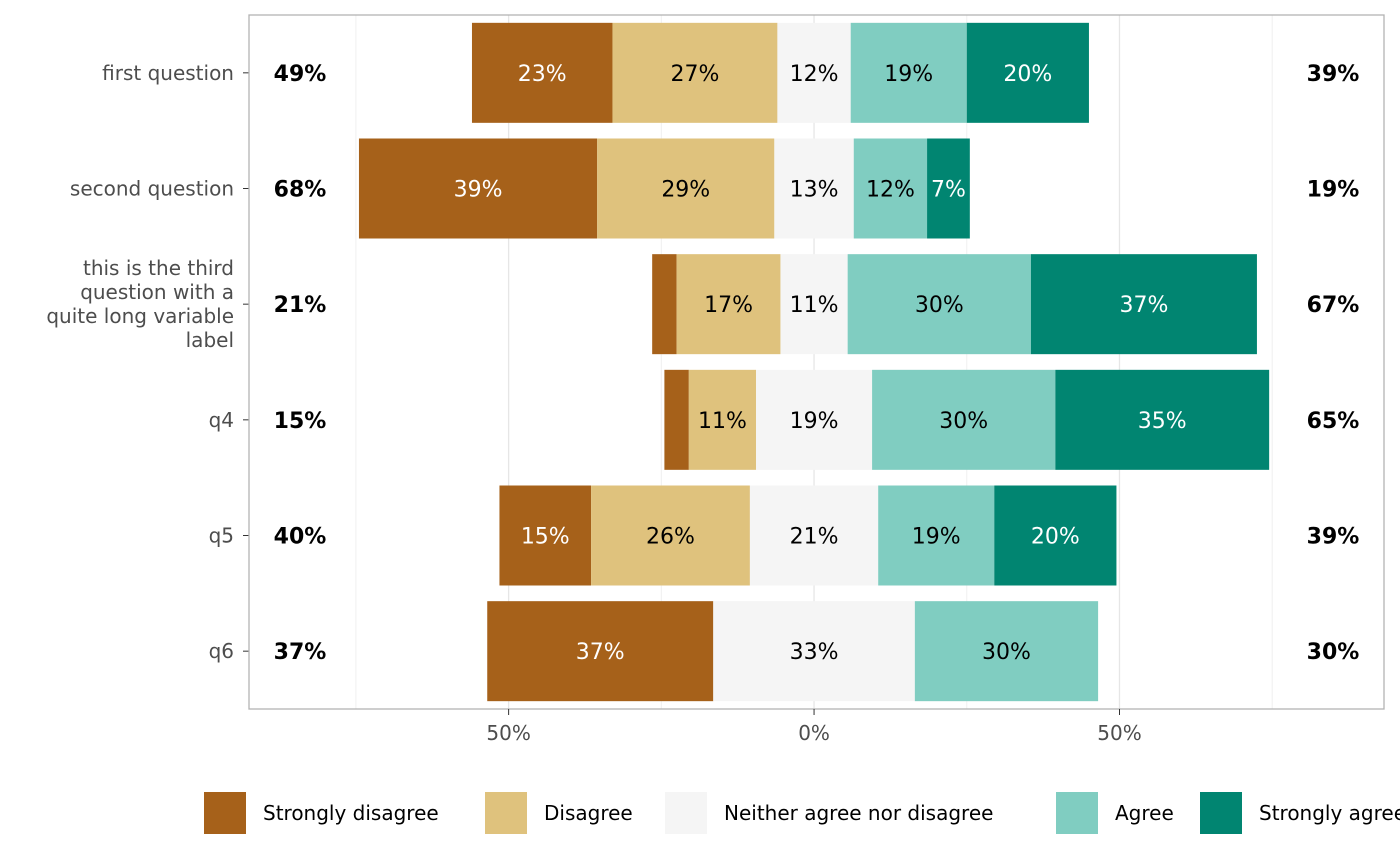  Describe the element at coordinates (1333, 652) in the screenshot. I see `right-total-label: 30%` at that location.